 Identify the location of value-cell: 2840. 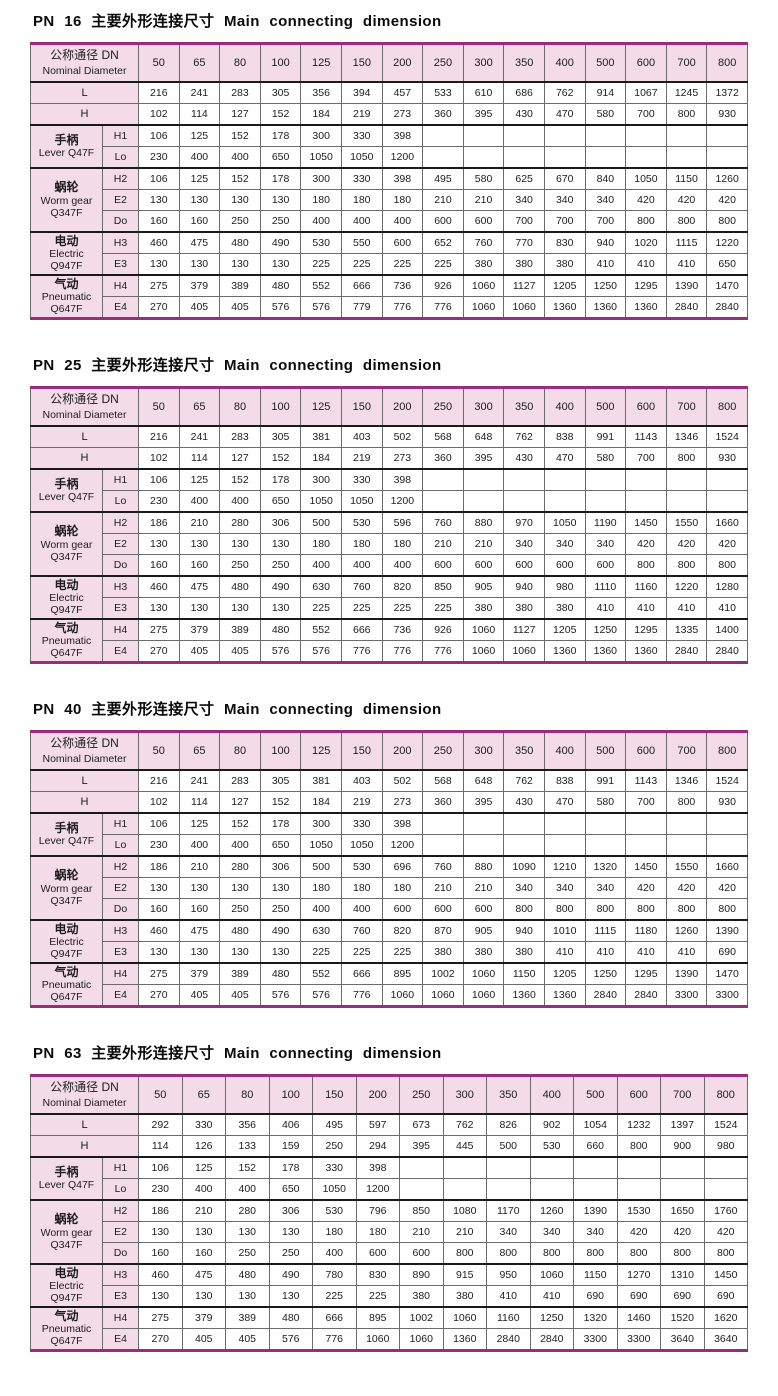
(646, 995).